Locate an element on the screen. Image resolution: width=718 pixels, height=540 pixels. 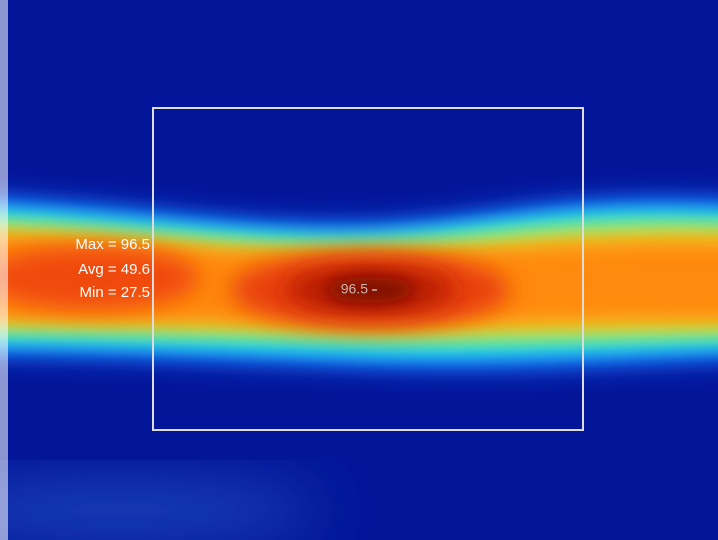
avg-label: Avg = 49.6 is located at coordinates (114, 269).